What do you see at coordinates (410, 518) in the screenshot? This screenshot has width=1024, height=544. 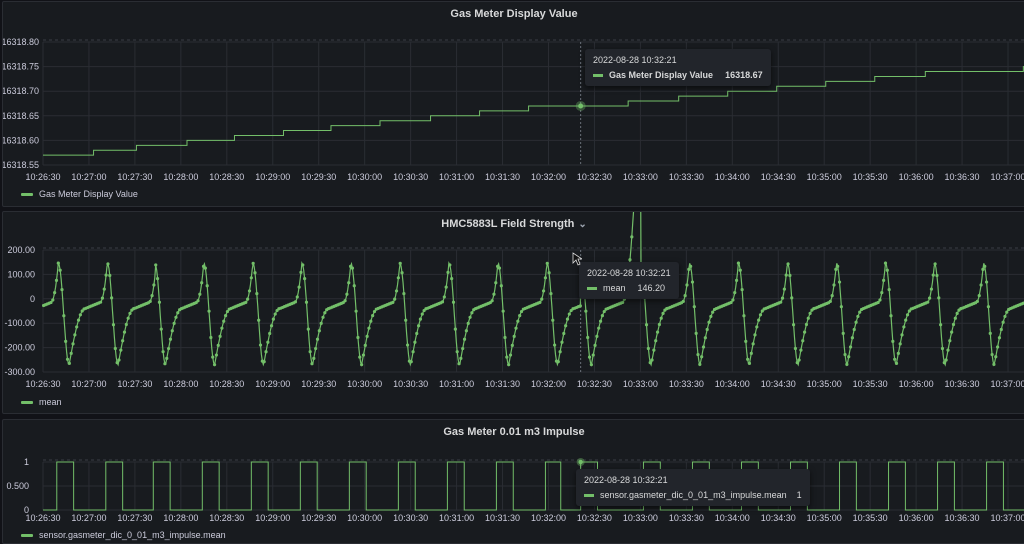 I see `x-tick-label: 10:30:30` at bounding box center [410, 518].